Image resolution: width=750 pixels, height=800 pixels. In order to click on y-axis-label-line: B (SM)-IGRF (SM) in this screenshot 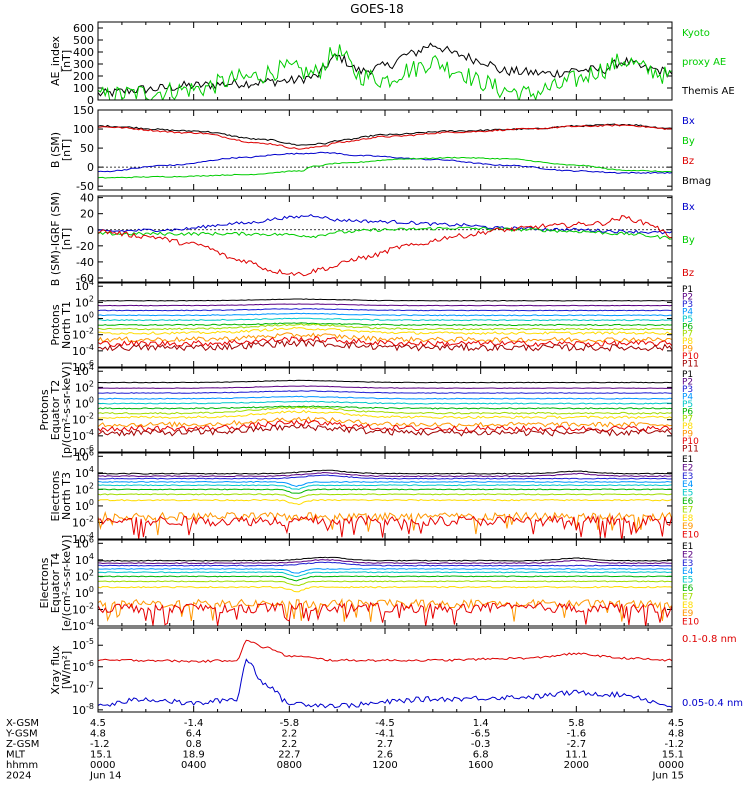, I will do `click(55, 239)`.